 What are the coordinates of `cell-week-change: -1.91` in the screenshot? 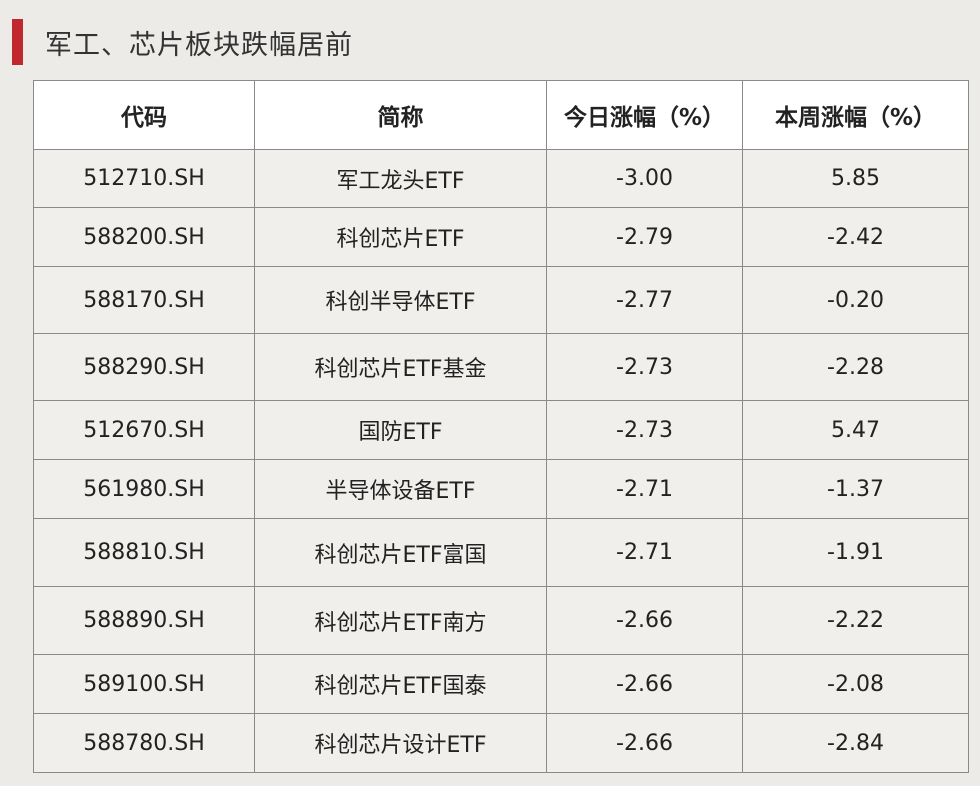 It's located at (855, 552).